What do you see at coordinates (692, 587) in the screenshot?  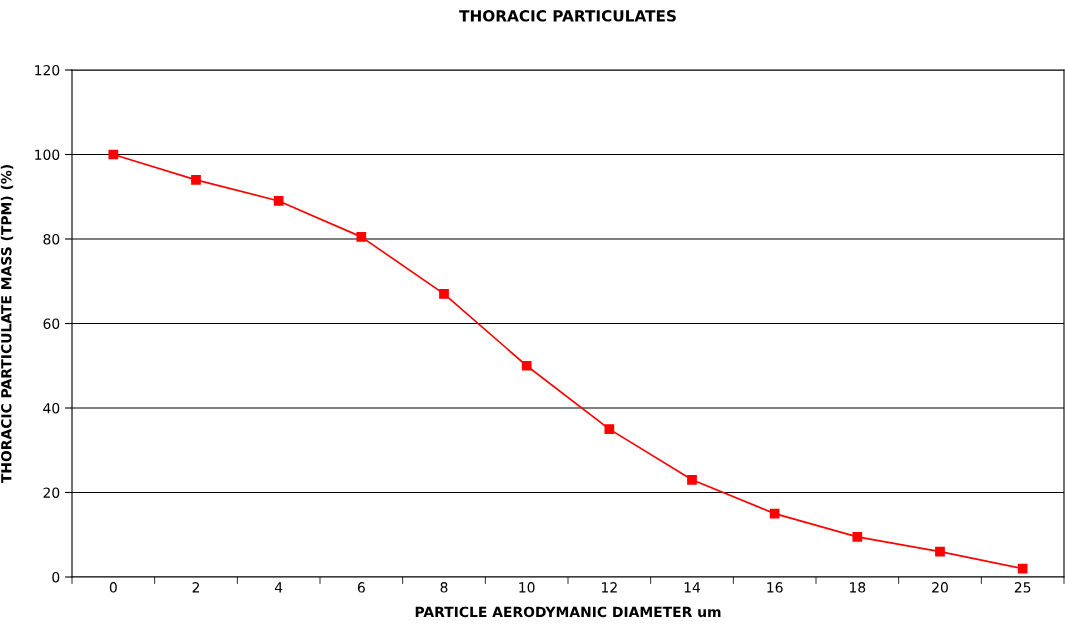 I see `x-tick-label: 14` at bounding box center [692, 587].